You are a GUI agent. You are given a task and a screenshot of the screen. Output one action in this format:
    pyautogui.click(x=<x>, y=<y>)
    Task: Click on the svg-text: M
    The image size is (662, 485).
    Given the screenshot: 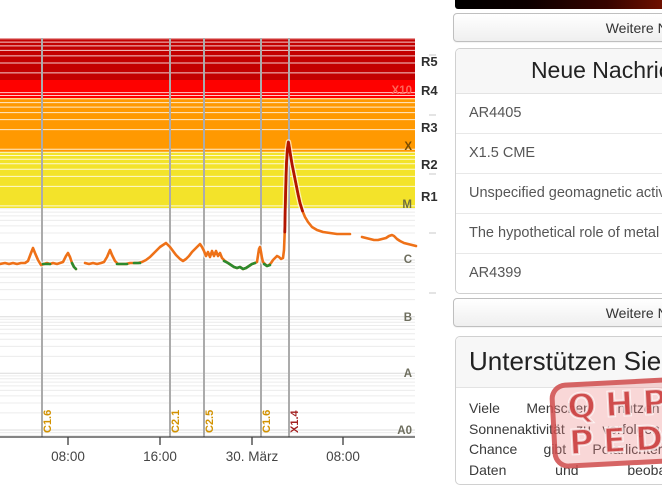 What is the action you would take?
    pyautogui.click(x=407, y=205)
    